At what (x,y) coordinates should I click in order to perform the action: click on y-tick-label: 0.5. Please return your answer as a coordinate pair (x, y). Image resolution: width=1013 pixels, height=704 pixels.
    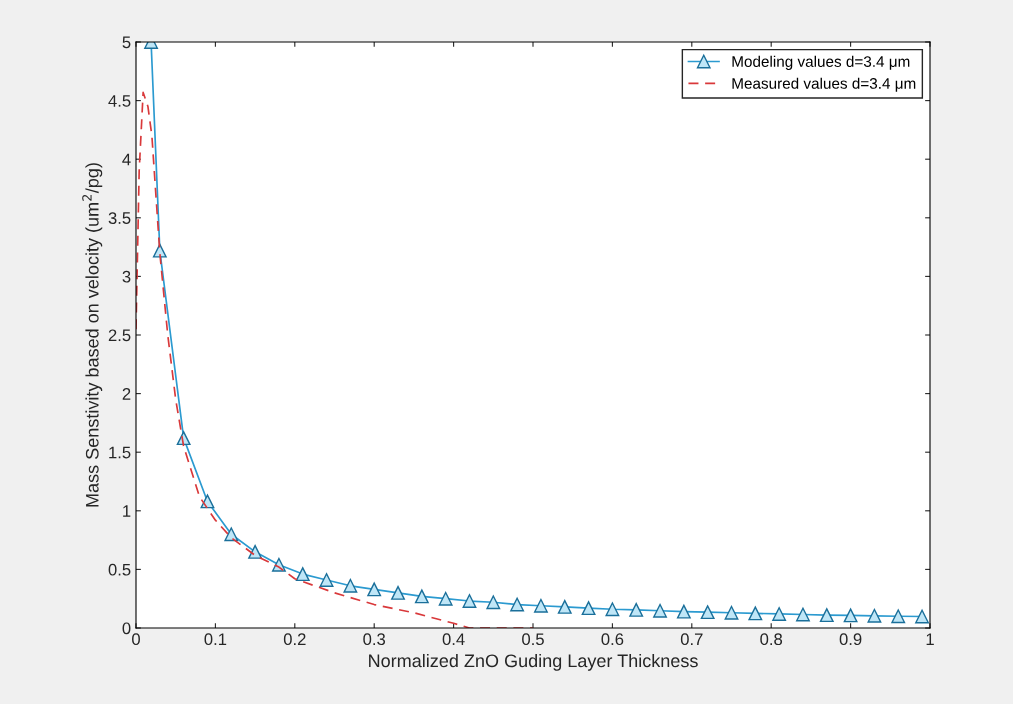
    Looking at the image, I should click on (119, 569).